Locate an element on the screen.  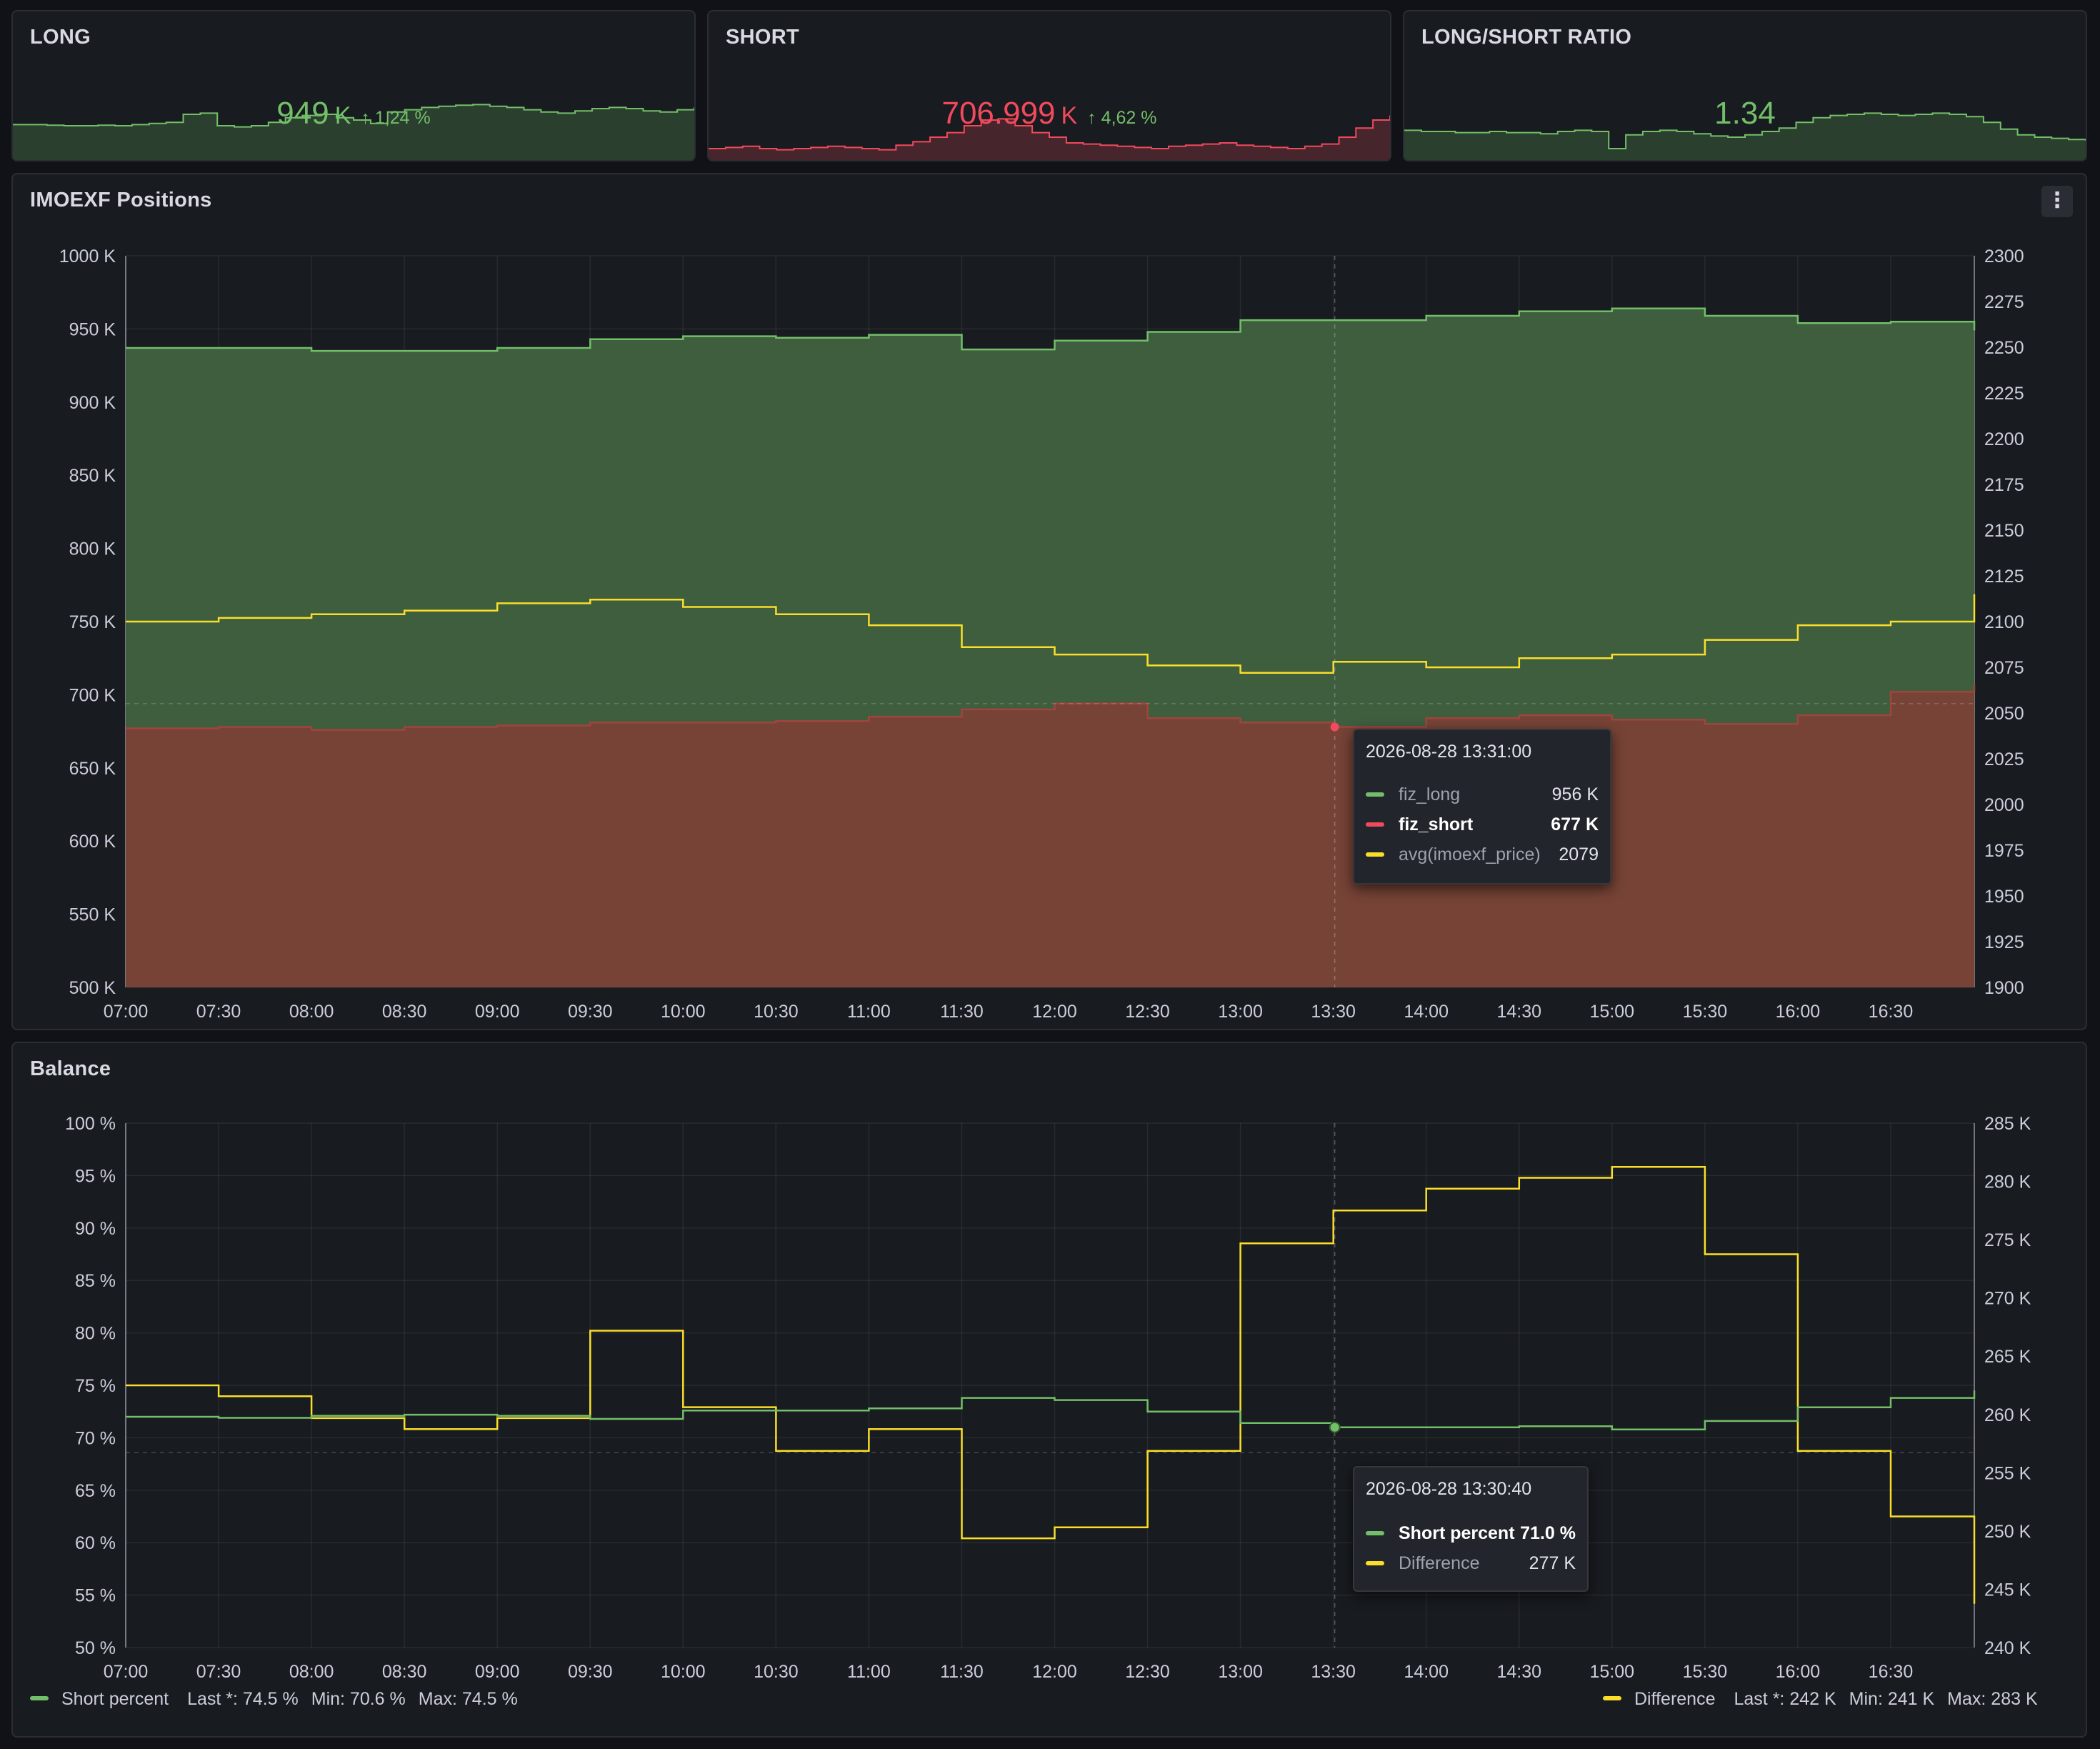
x-tick-label: 10:30 is located at coordinates (776, 1012).